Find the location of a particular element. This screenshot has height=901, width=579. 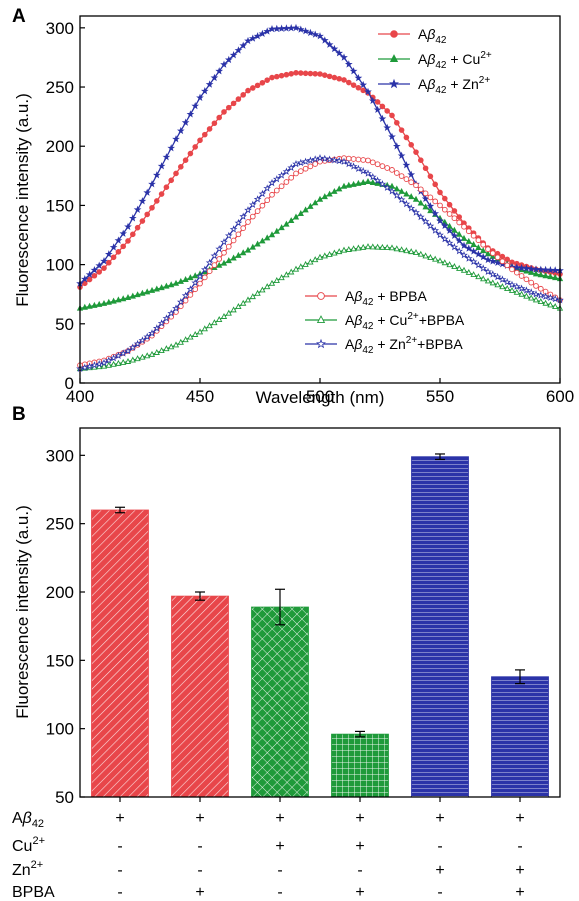

panel-b-label: B is located at coordinates (19, 414).